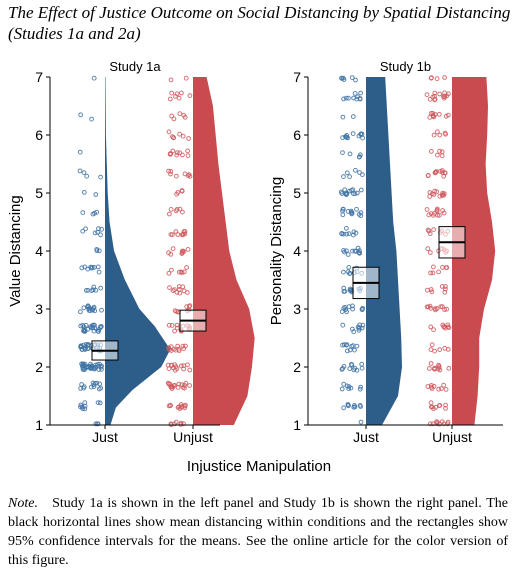 The image size is (518, 578). I want to click on x-tick-label: Unjust, so click(193, 437).